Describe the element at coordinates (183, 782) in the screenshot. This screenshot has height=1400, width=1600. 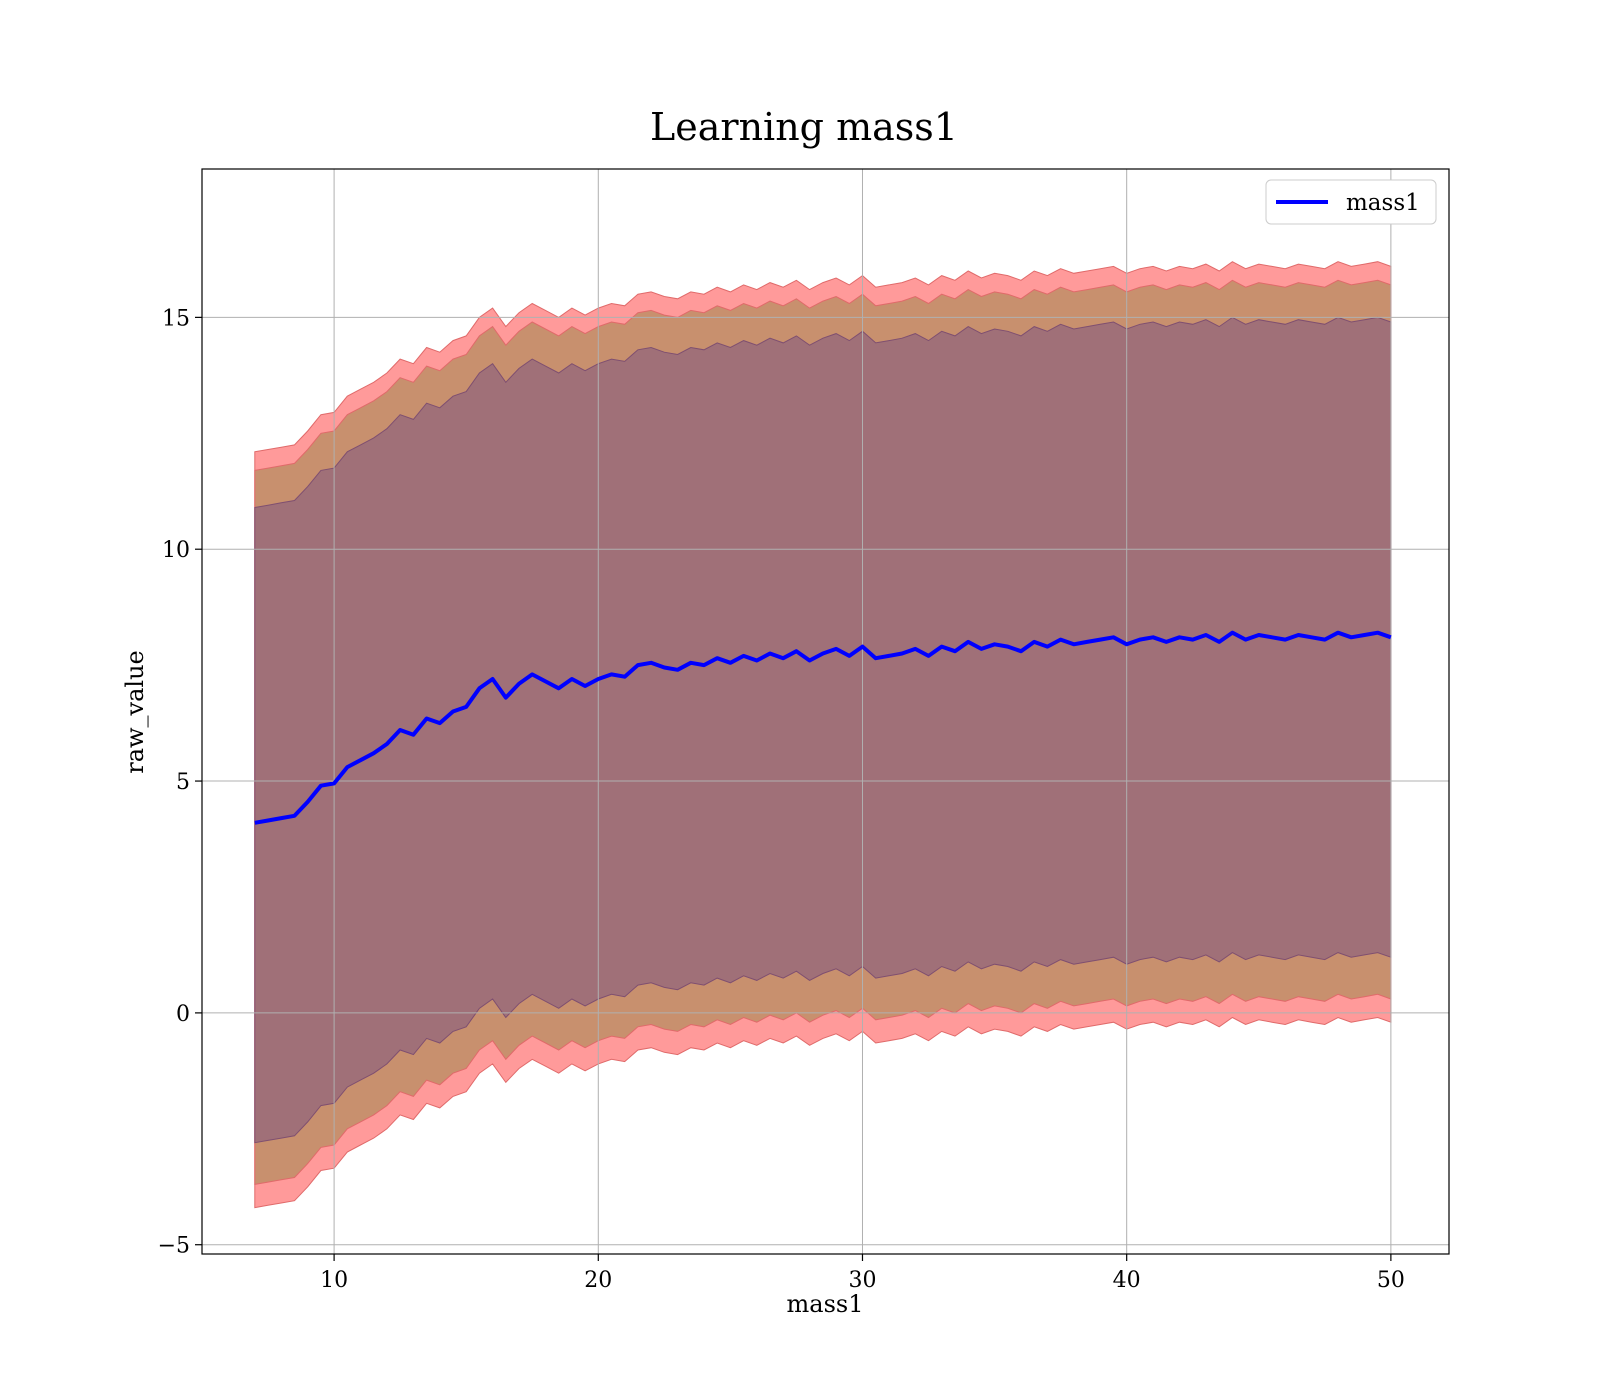
I see `y-tick-label: 5` at that location.